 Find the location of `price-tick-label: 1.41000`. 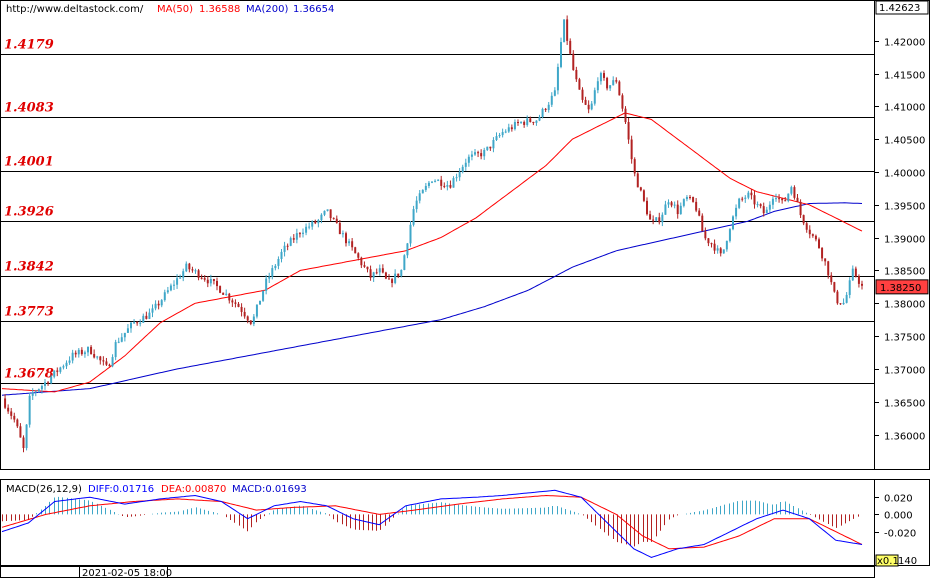

price-tick-label: 1.41000 is located at coordinates (904, 108).